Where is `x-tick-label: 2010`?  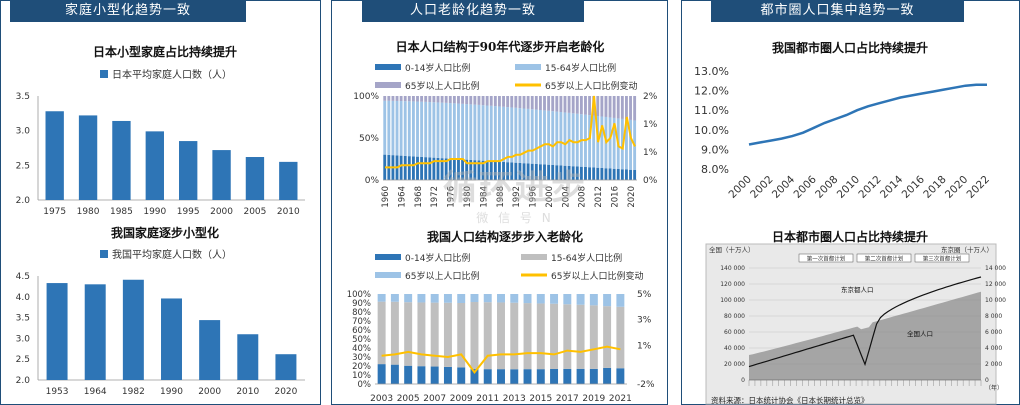
x-tick-label: 2010 is located at coordinates (848, 186).